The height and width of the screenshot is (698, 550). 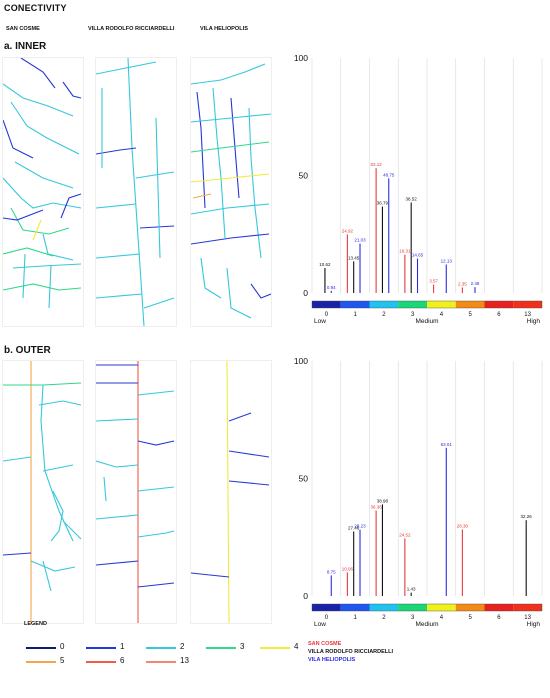 What do you see at coordinates (184, 660) in the screenshot?
I see `legend-label: 13` at bounding box center [184, 660].